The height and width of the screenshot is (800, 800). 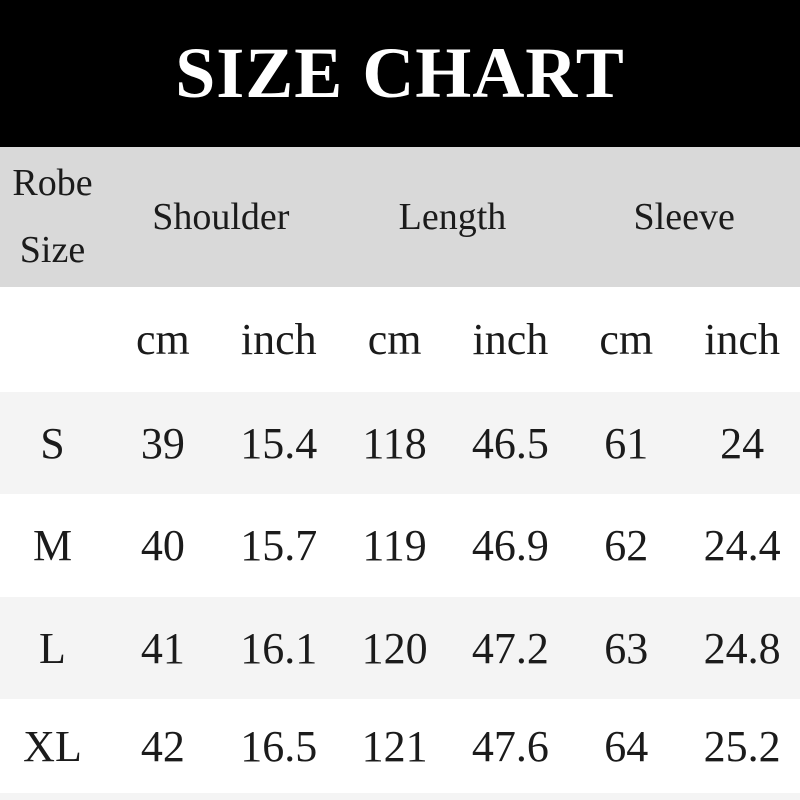 What do you see at coordinates (52, 183) in the screenshot?
I see `header-robe-line: Robe` at bounding box center [52, 183].